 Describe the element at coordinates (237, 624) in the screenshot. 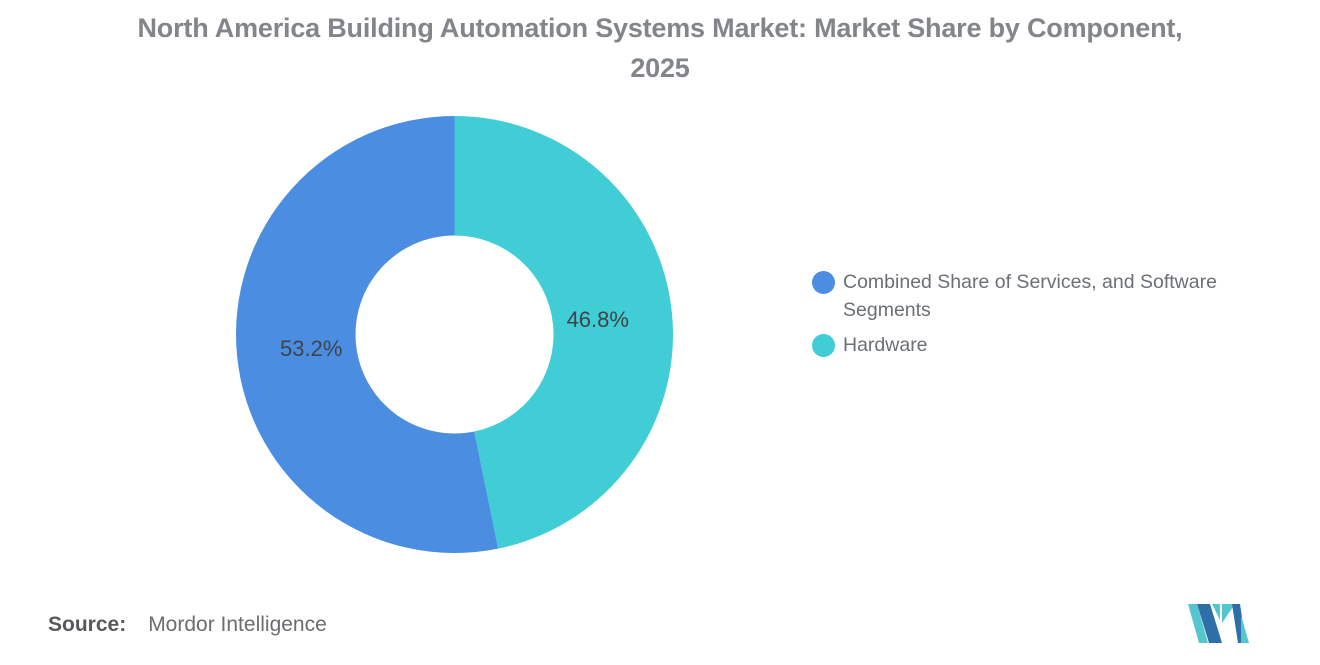

I see `source-text: Mordor Intelligence` at that location.